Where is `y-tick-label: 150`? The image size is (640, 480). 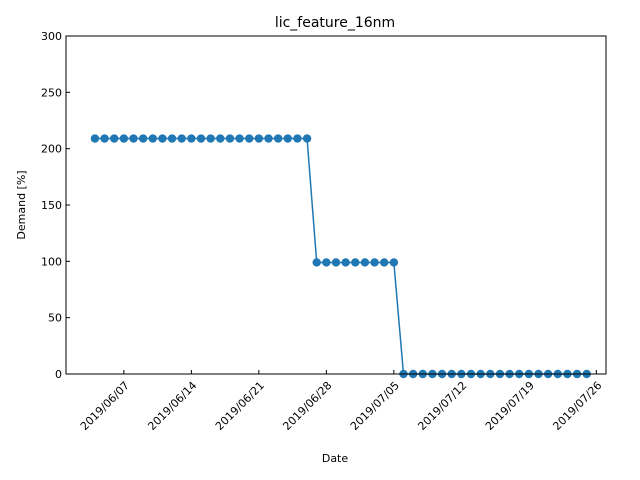 y-tick-label: 150 is located at coordinates (51, 205).